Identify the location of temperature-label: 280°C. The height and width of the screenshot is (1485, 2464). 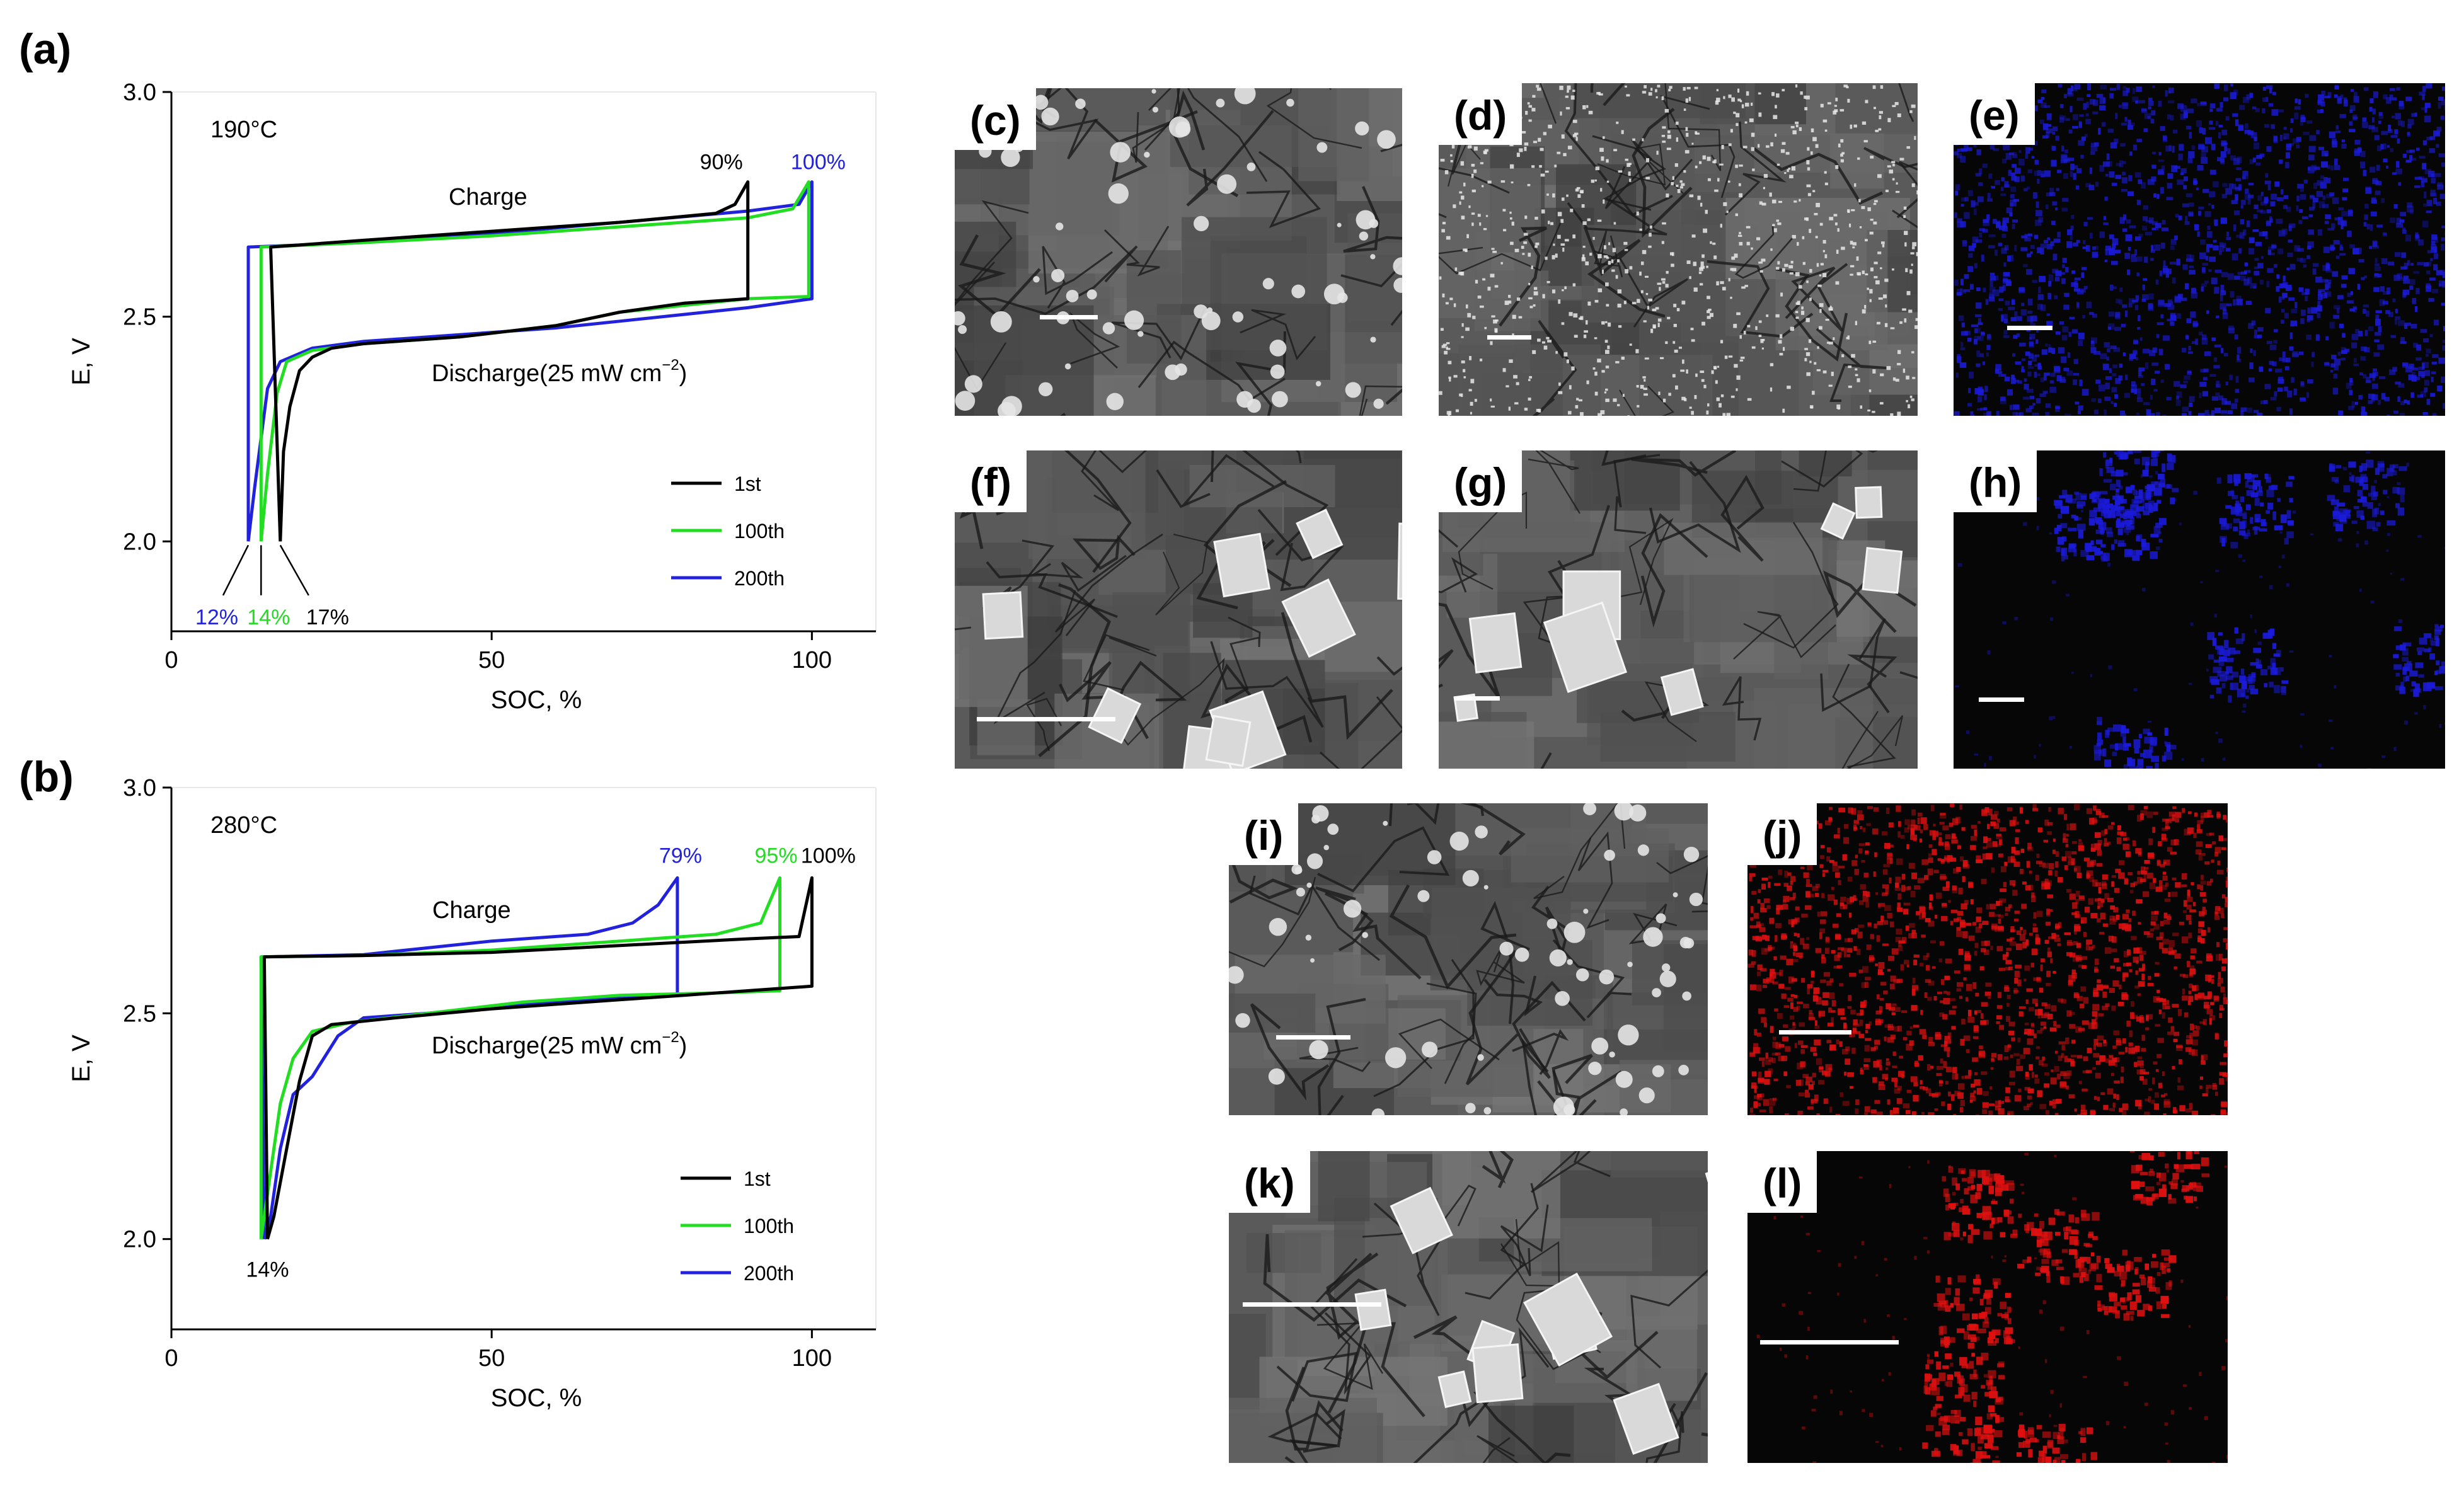
(243, 826).